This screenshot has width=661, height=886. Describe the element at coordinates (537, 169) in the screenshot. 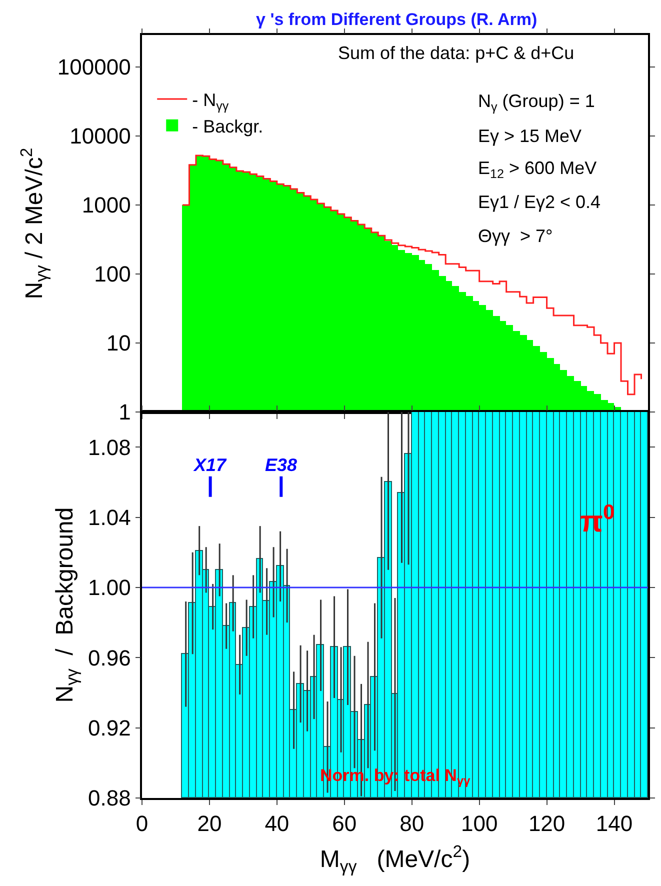

I see `annotation: E$_{12}$ > 600 MeV` at that location.